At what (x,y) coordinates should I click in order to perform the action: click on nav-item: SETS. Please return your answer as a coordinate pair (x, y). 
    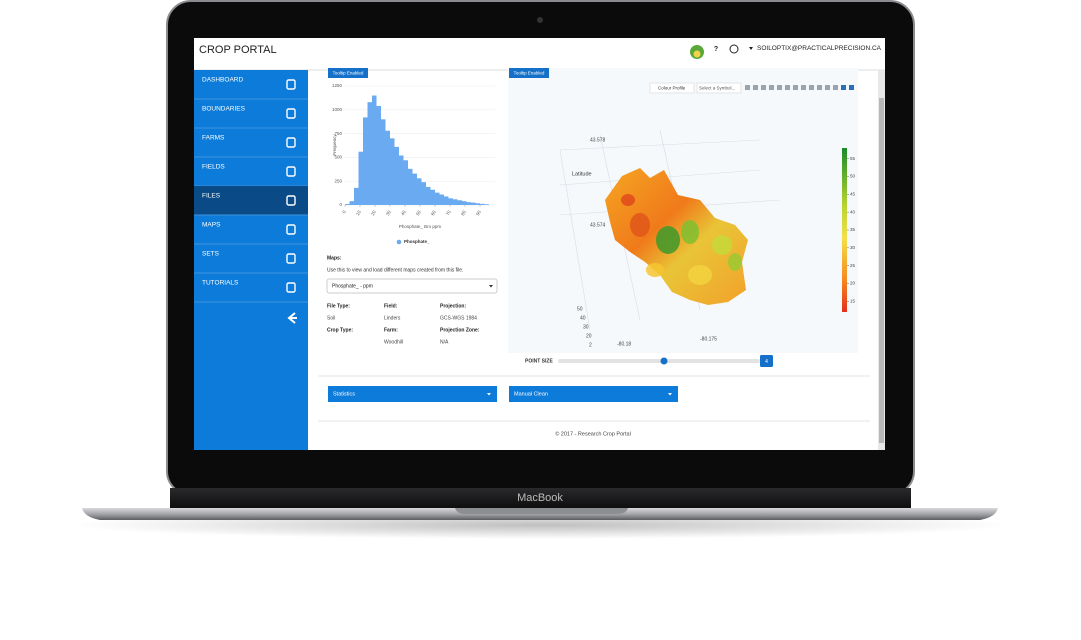
    Looking at the image, I should click on (211, 254).